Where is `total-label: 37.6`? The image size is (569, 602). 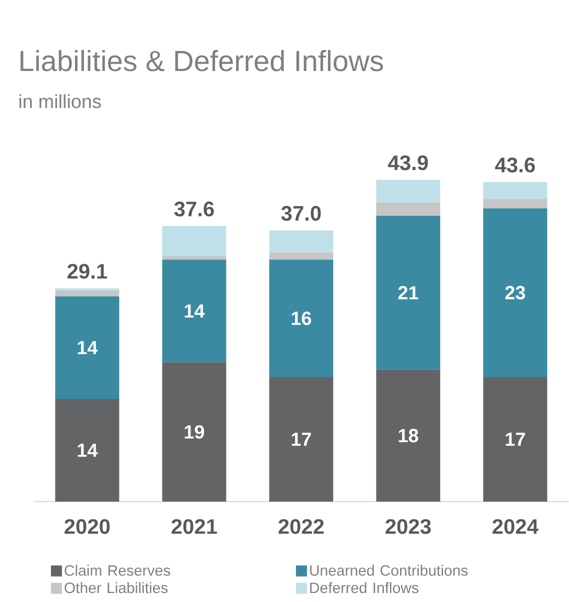
total-label: 37.6 is located at coordinates (194, 209).